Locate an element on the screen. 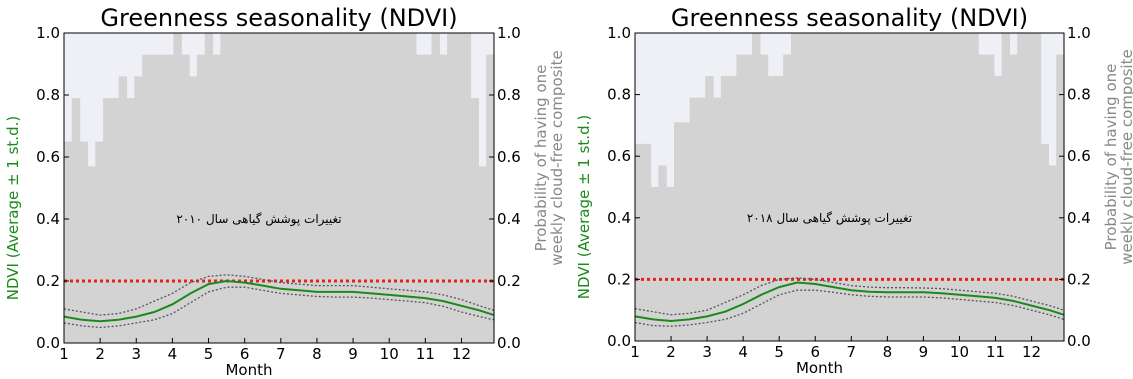 The image size is (1133, 379). y-tick-label: 1.0 is located at coordinates (48, 33).